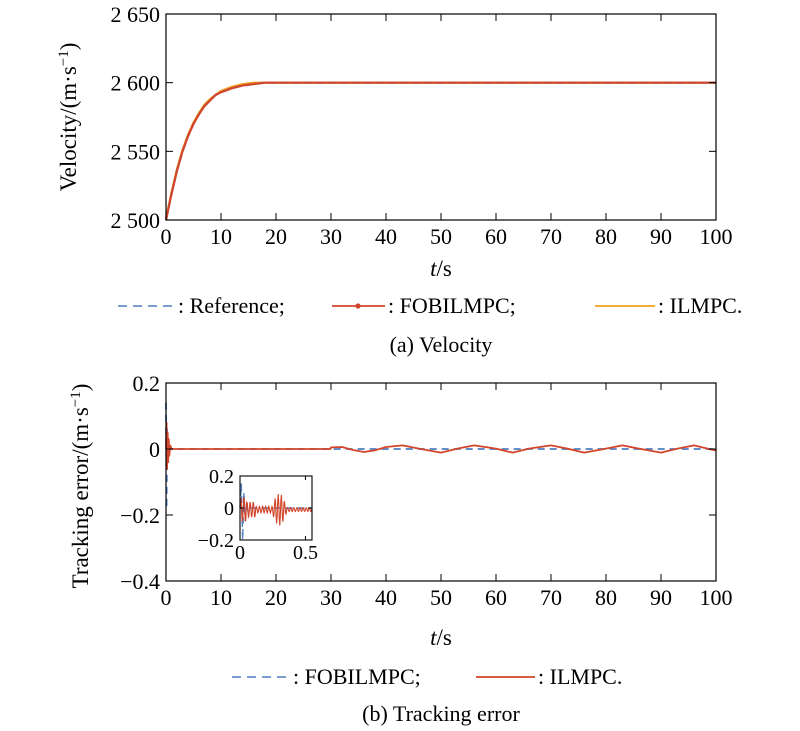  Describe the element at coordinates (441, 637) in the screenshot. I see `tracking-error-xlabel: t/s` at that location.